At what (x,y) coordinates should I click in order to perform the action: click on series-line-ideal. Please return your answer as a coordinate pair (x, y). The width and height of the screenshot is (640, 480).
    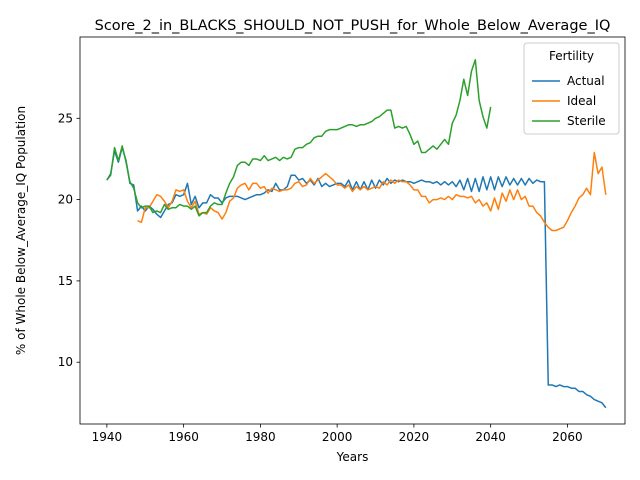
    Looking at the image, I should click on (372, 191).